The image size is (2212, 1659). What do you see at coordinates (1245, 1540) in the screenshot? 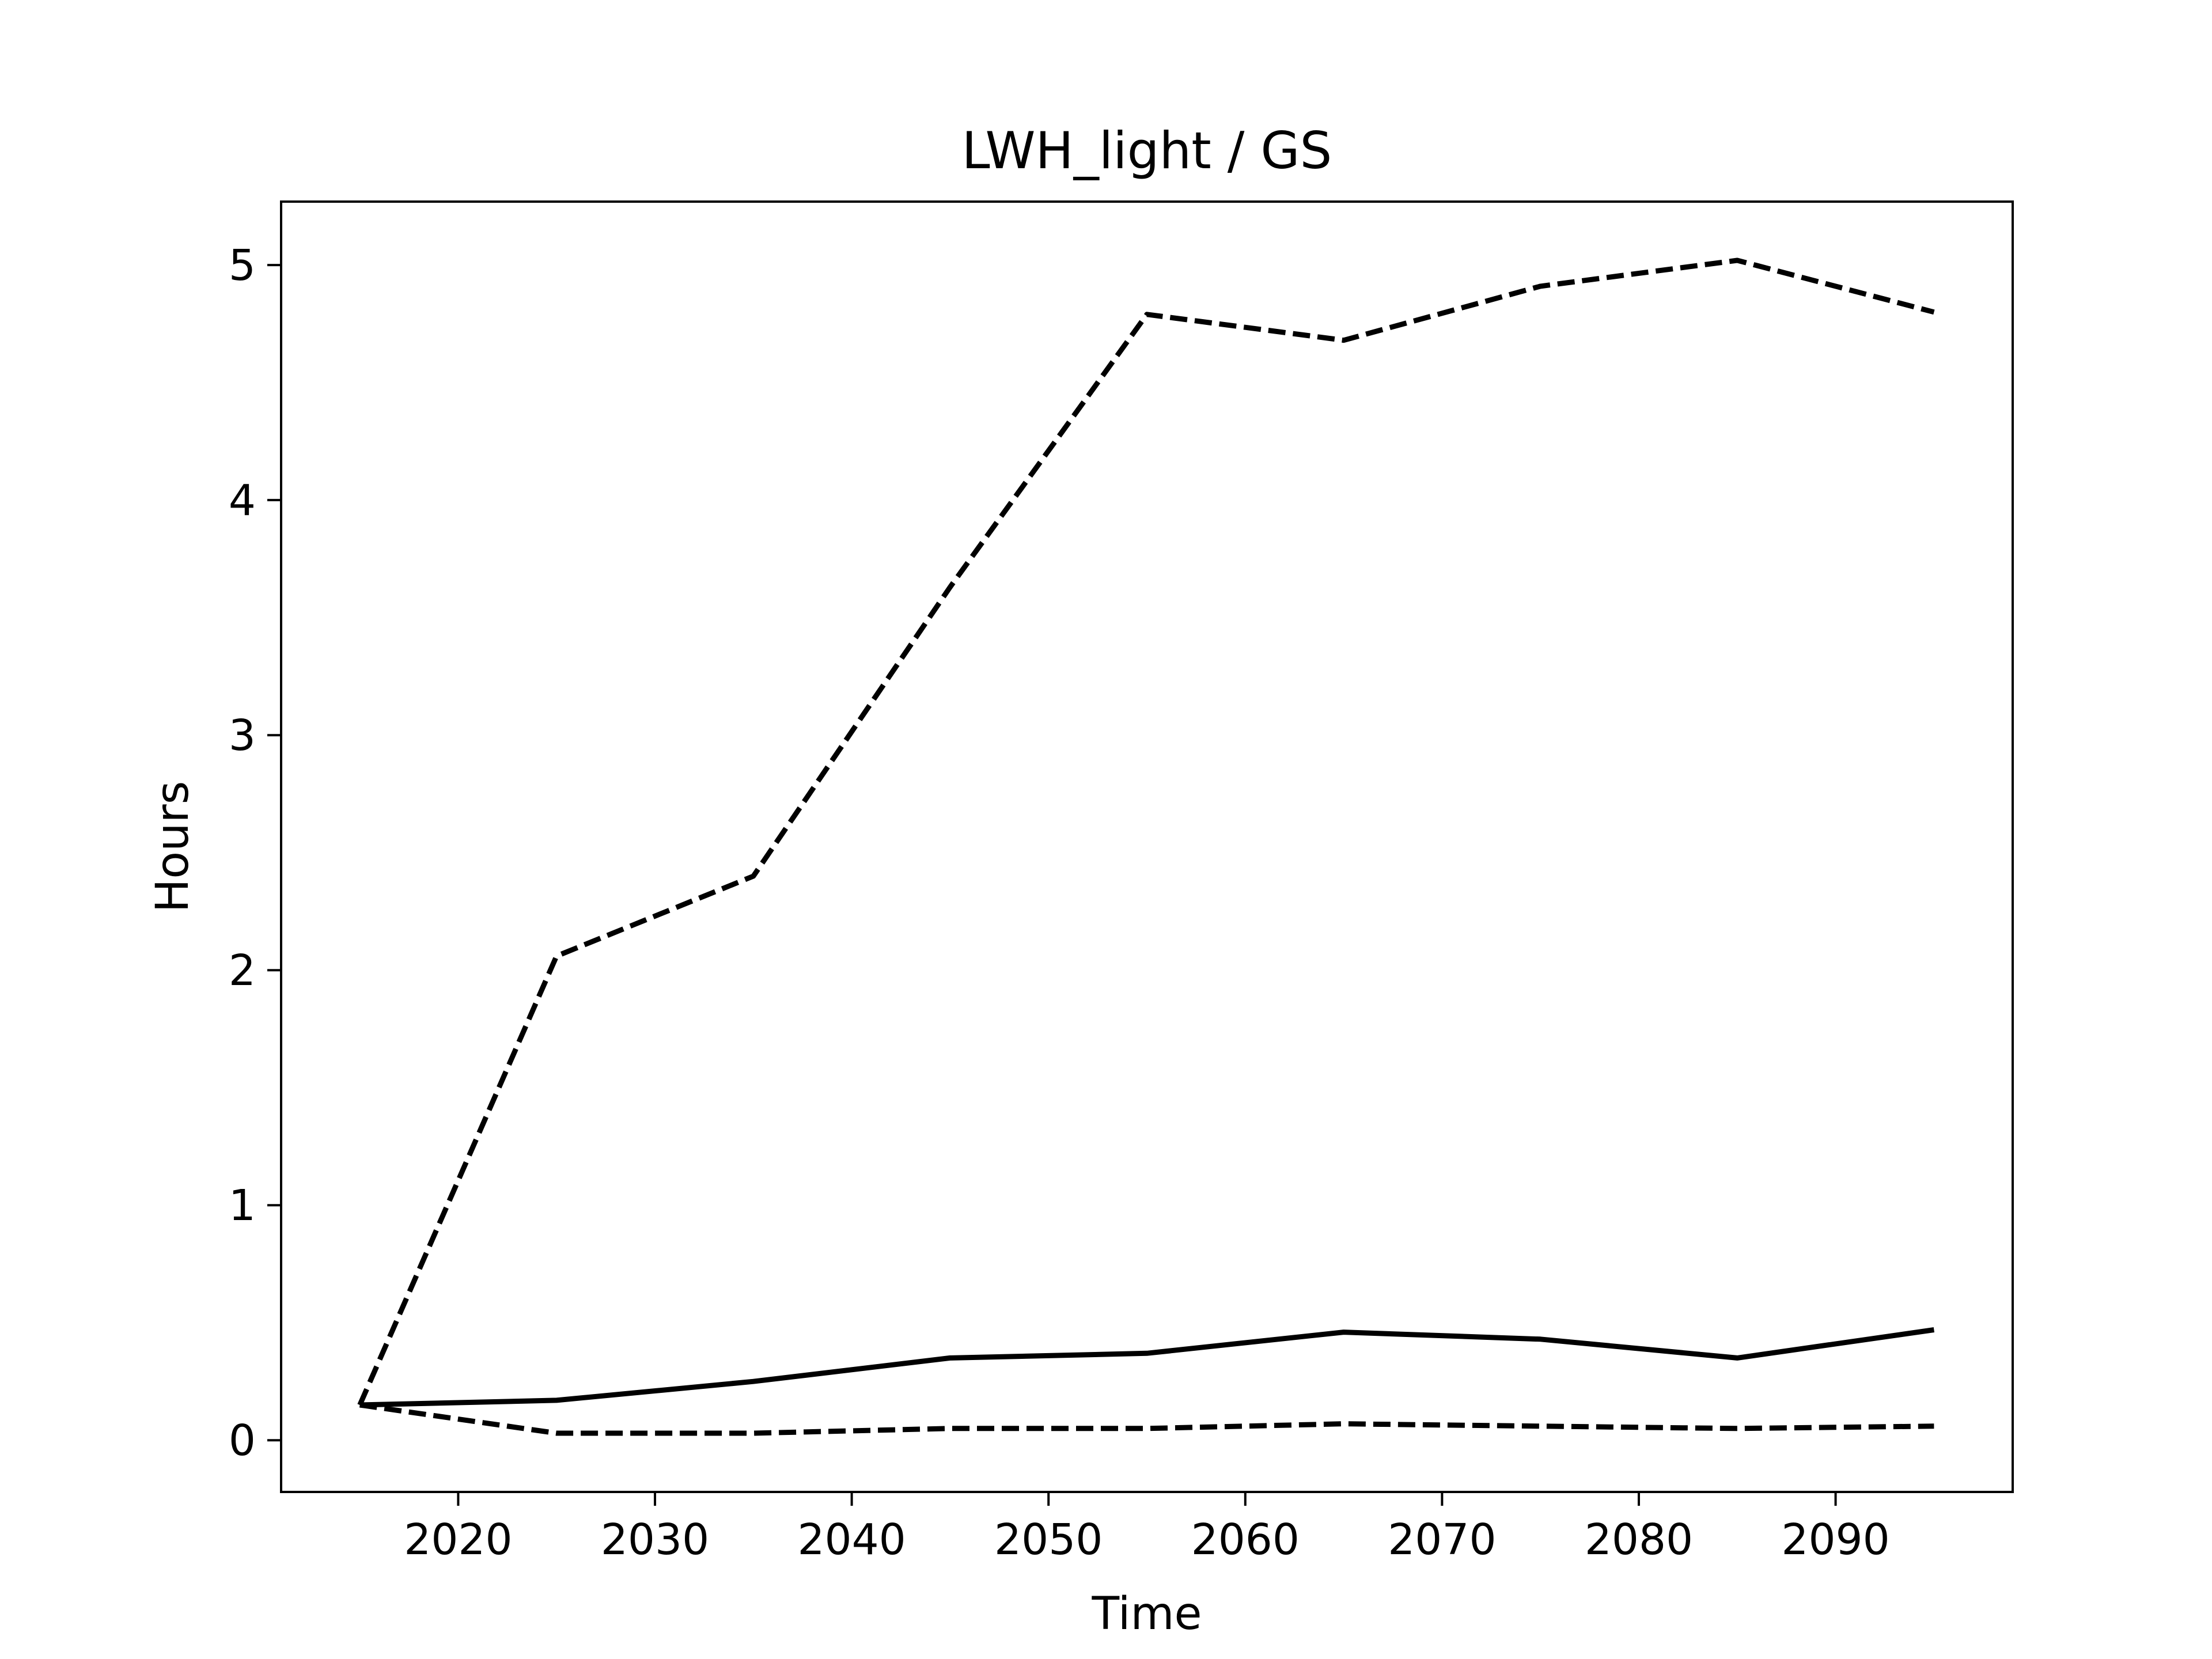
I see `x-tick-label: 2060` at bounding box center [1245, 1540].